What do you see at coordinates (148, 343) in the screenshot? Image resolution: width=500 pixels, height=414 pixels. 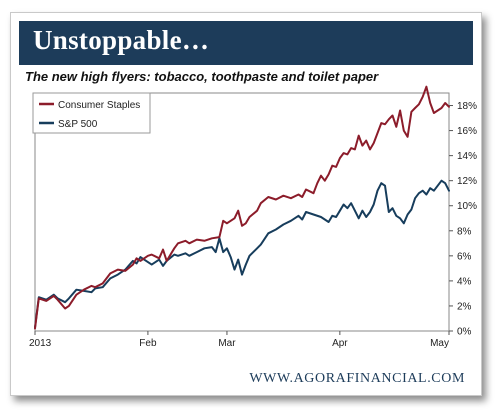 I see `x-tick-label: Feb` at bounding box center [148, 343].